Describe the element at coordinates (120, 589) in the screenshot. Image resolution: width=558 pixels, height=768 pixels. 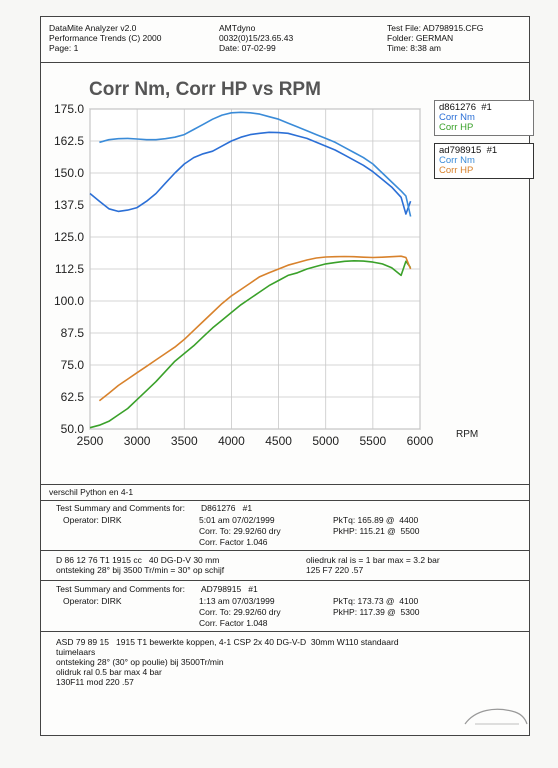
I see `run-2-summary-label: Test Summary and Comments for:` at that location.